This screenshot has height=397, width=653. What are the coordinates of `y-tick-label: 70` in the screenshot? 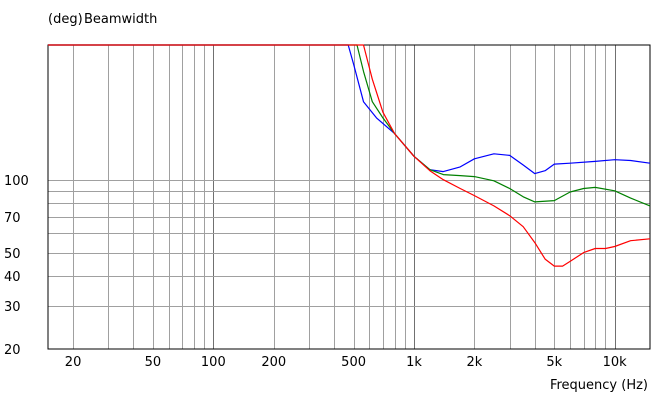 It's located at (12, 218).